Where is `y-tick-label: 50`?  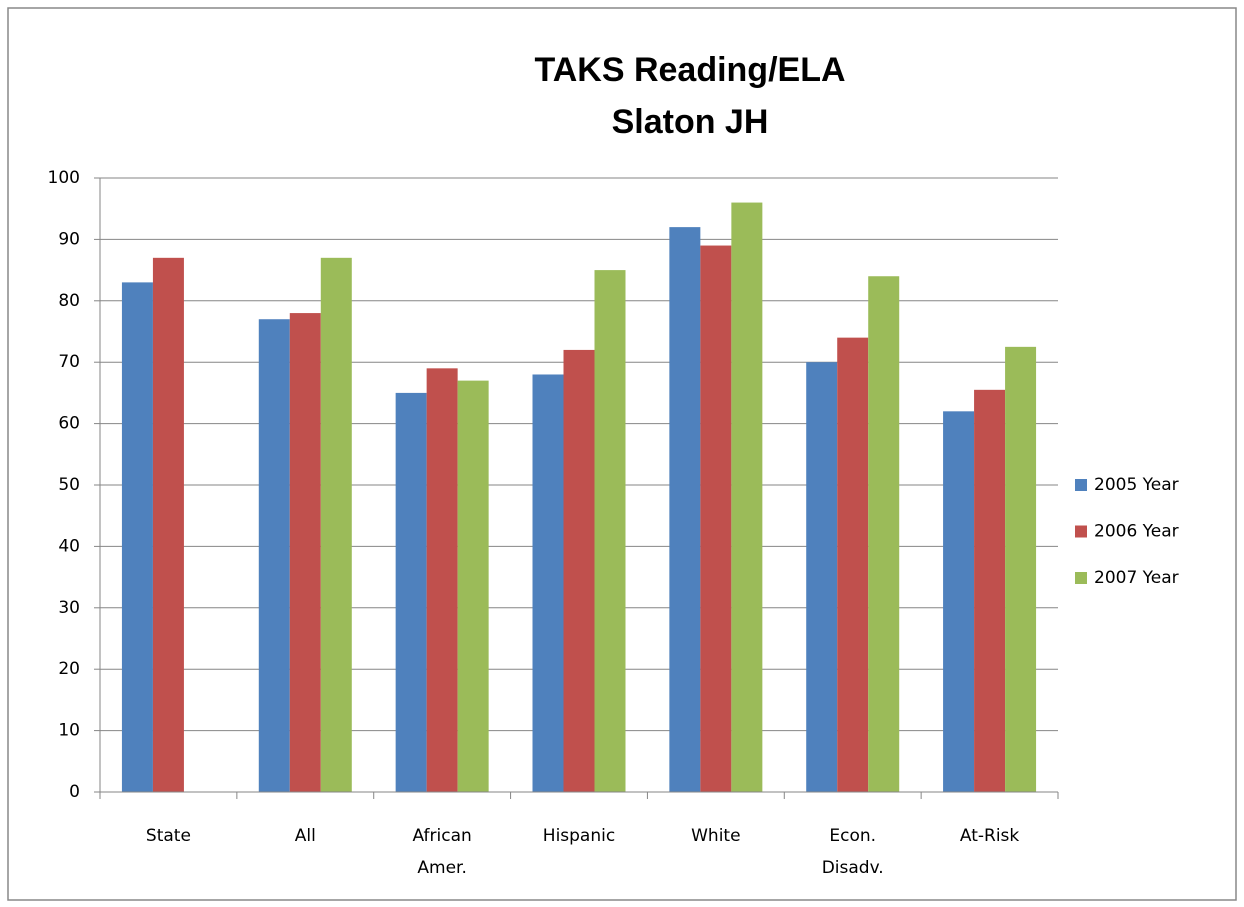
y-tick-label: 50 is located at coordinates (69, 485).